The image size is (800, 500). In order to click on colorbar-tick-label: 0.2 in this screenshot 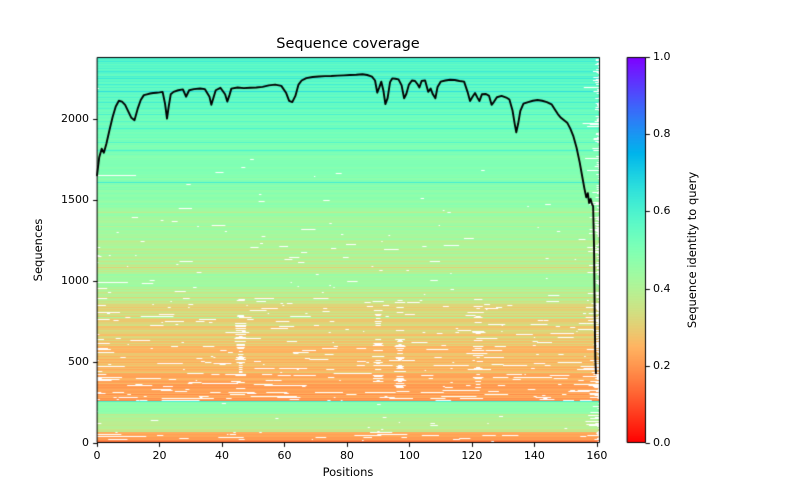, I will do `click(662, 365)`.